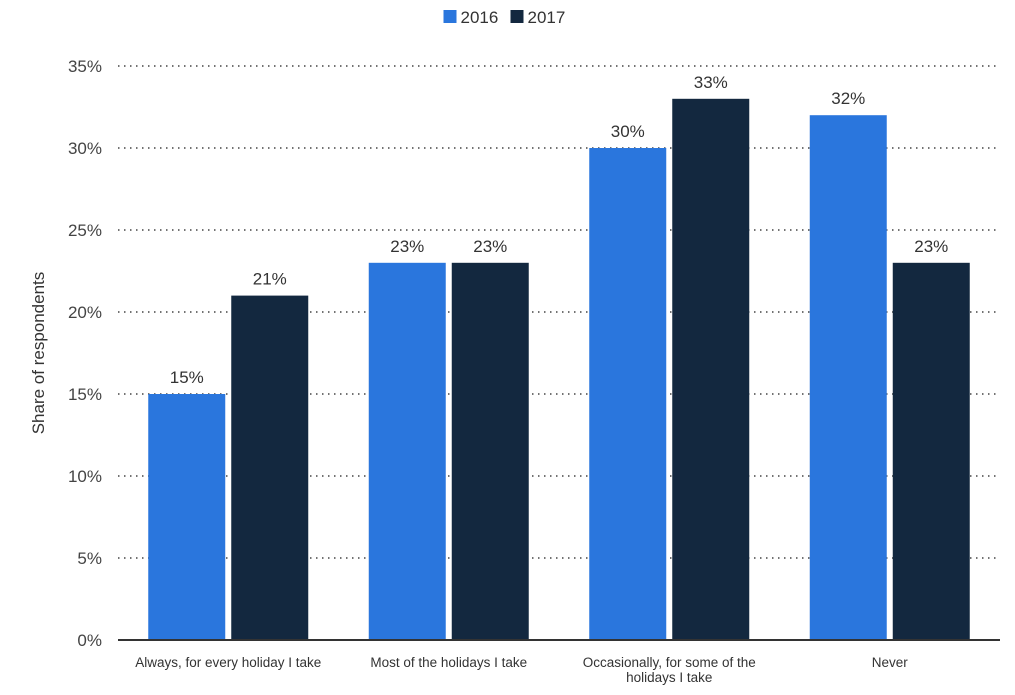 This screenshot has width=1015, height=695. Describe the element at coordinates (187, 377) in the screenshot. I see `value-label: 15%` at that location.